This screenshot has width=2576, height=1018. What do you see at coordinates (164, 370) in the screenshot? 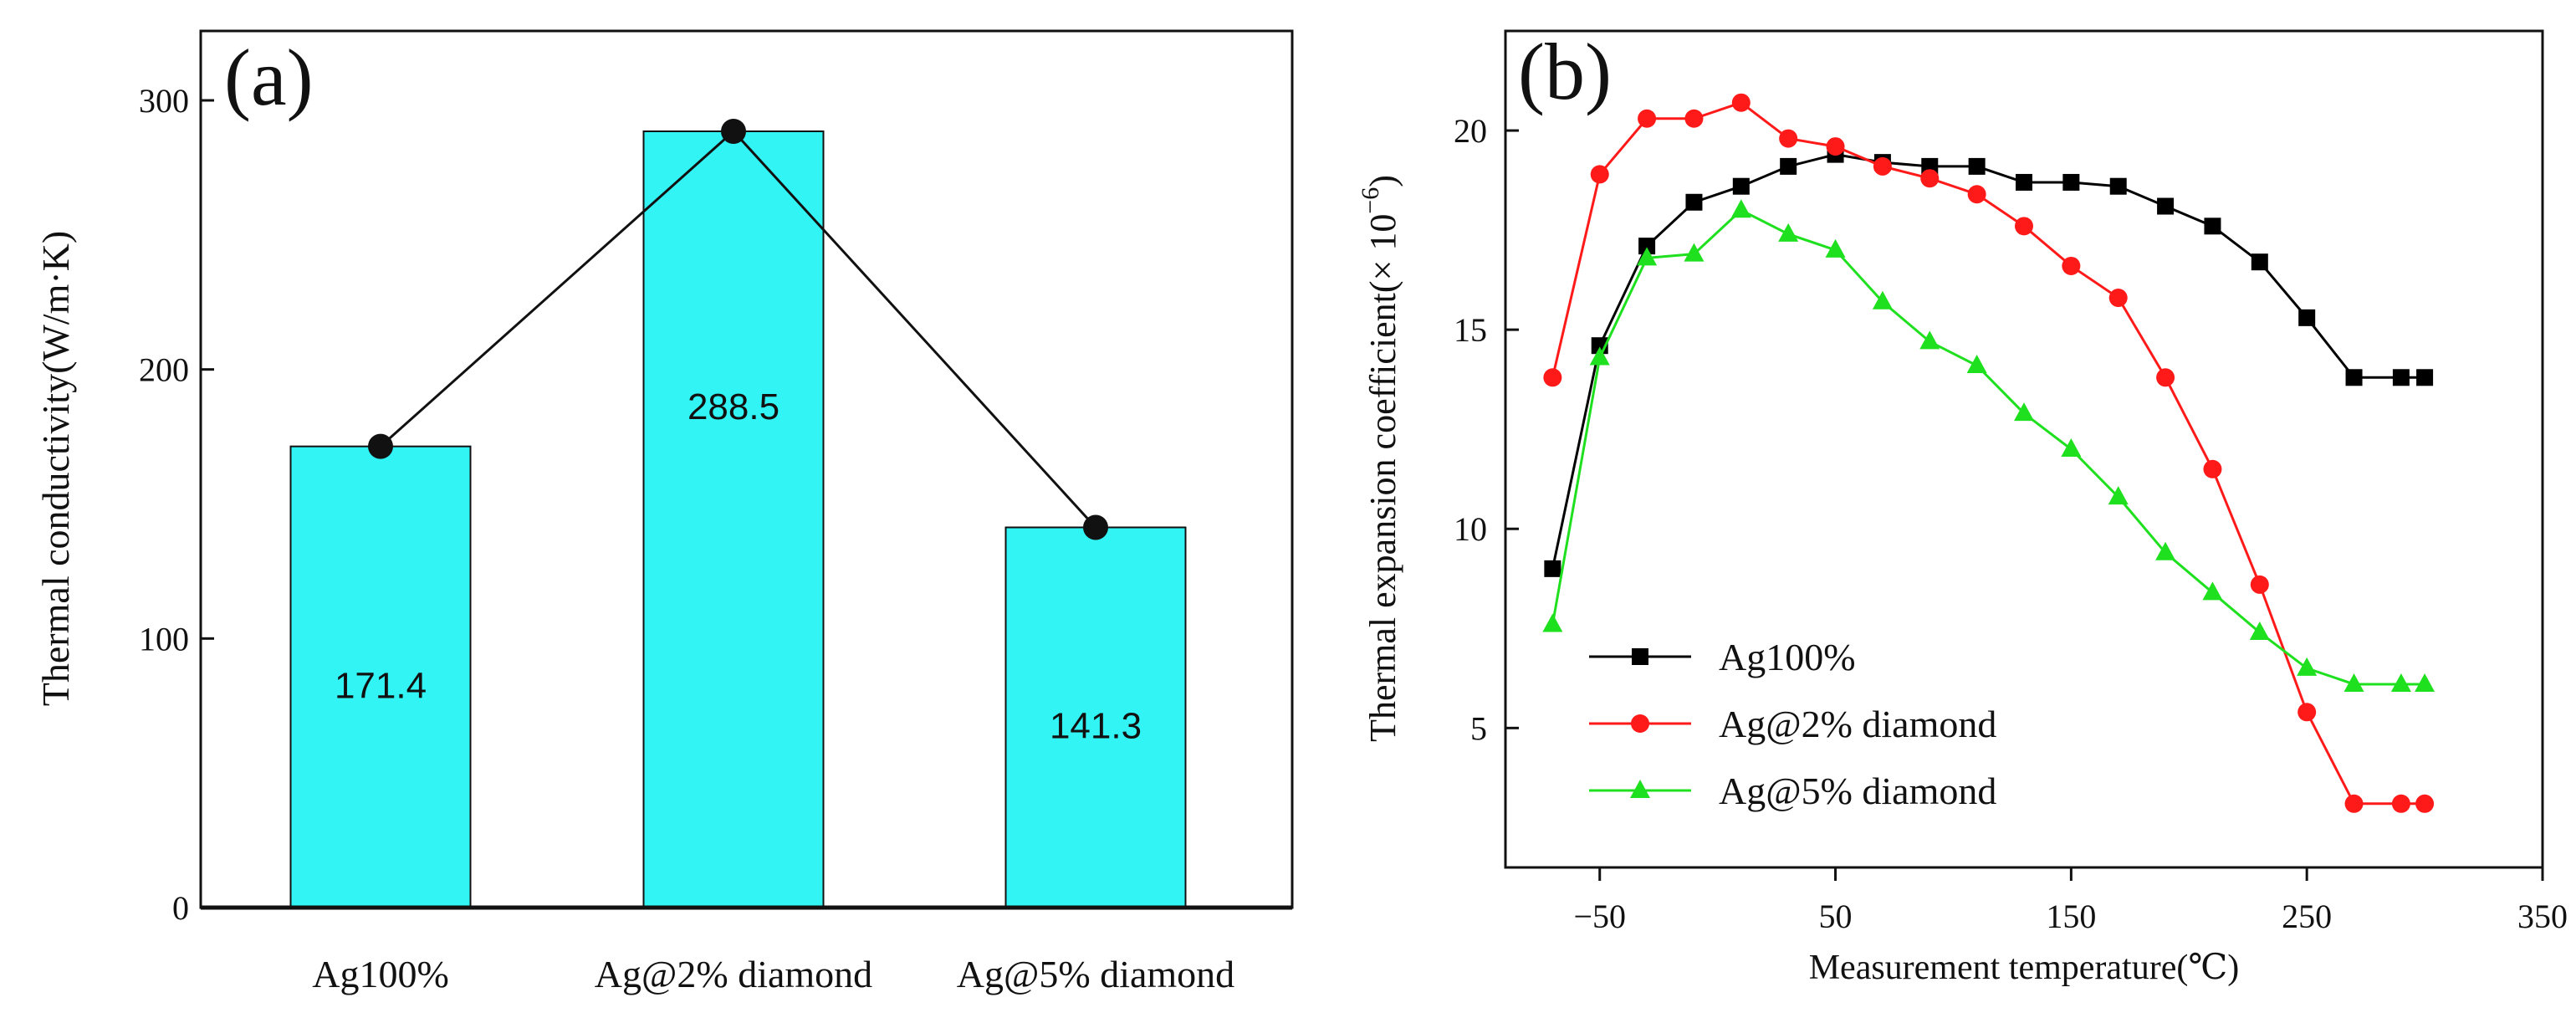
I see `y-tick-label-200: 200` at bounding box center [164, 370].